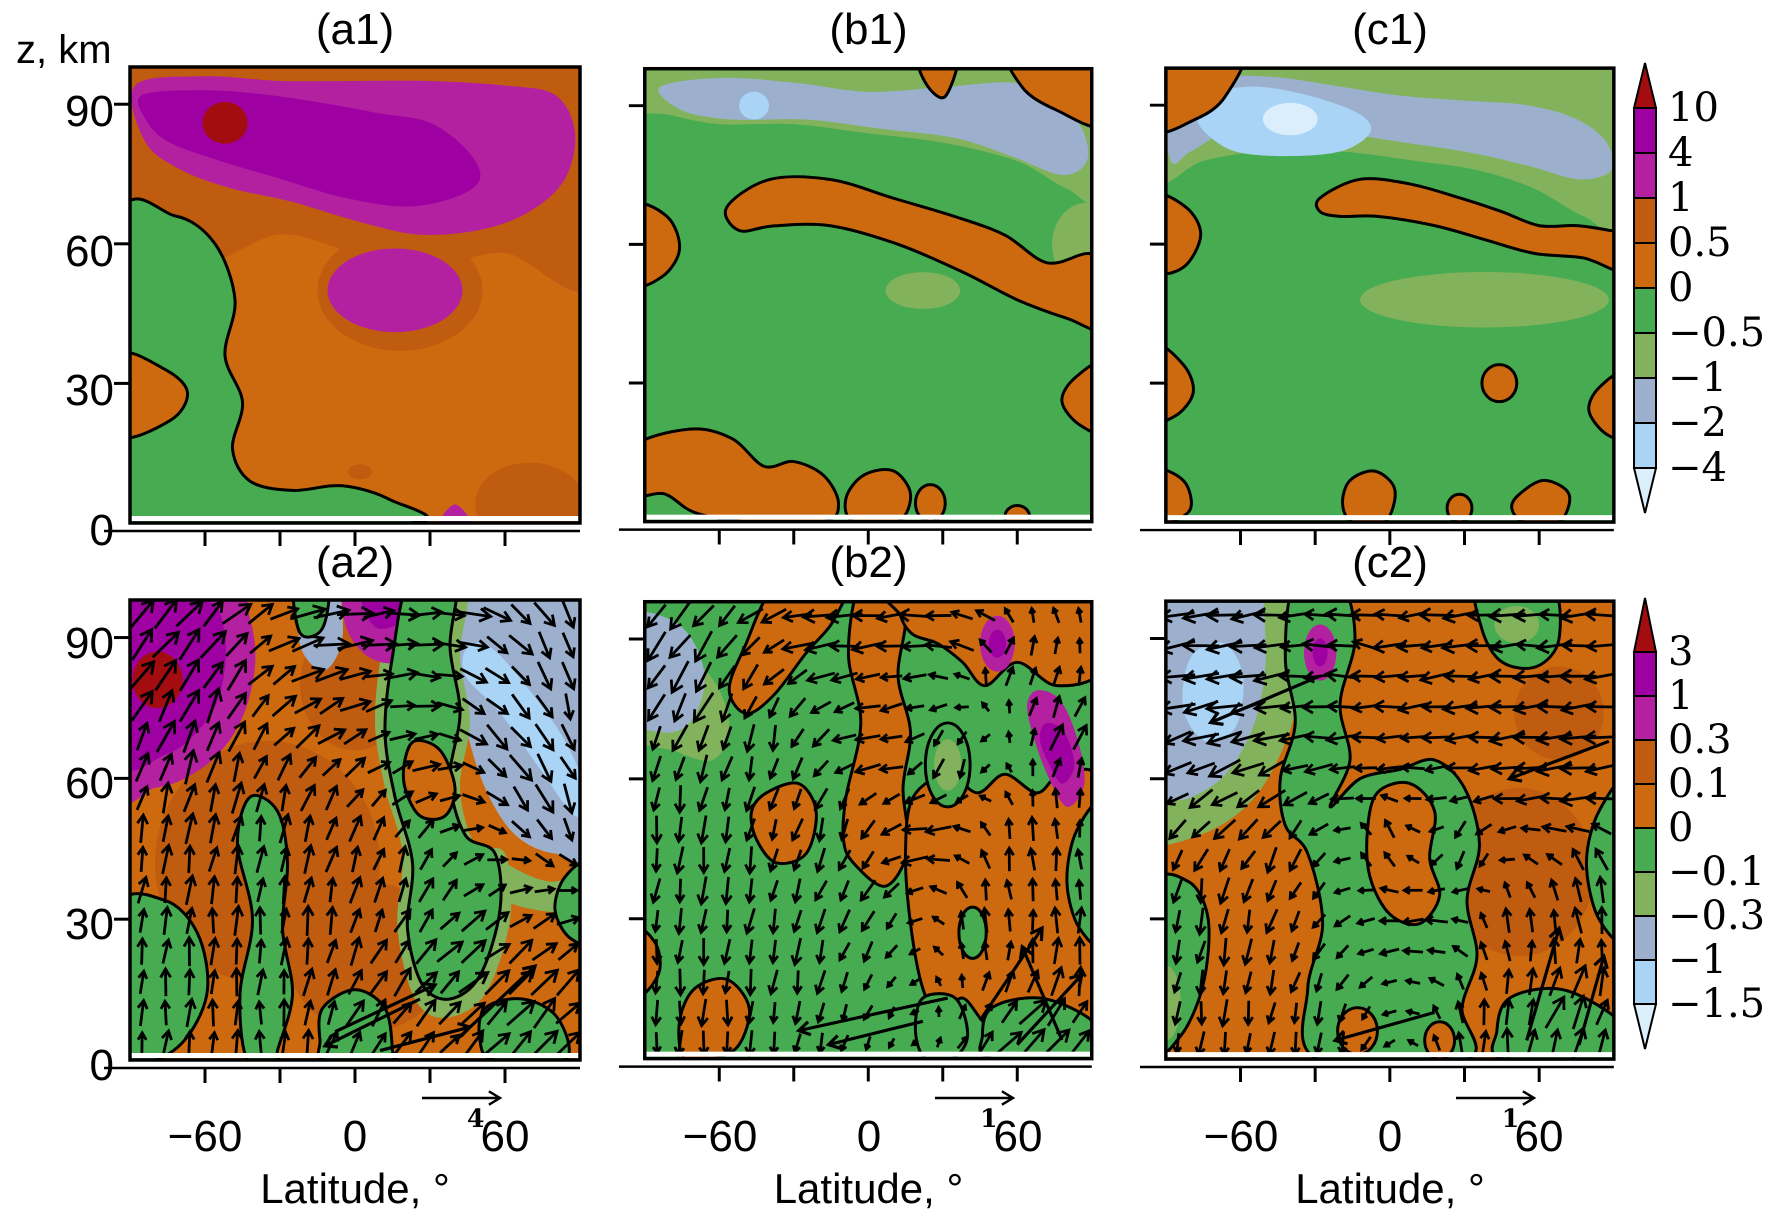  I want to click on colorbar-tick-label: −2, so click(1697, 423).